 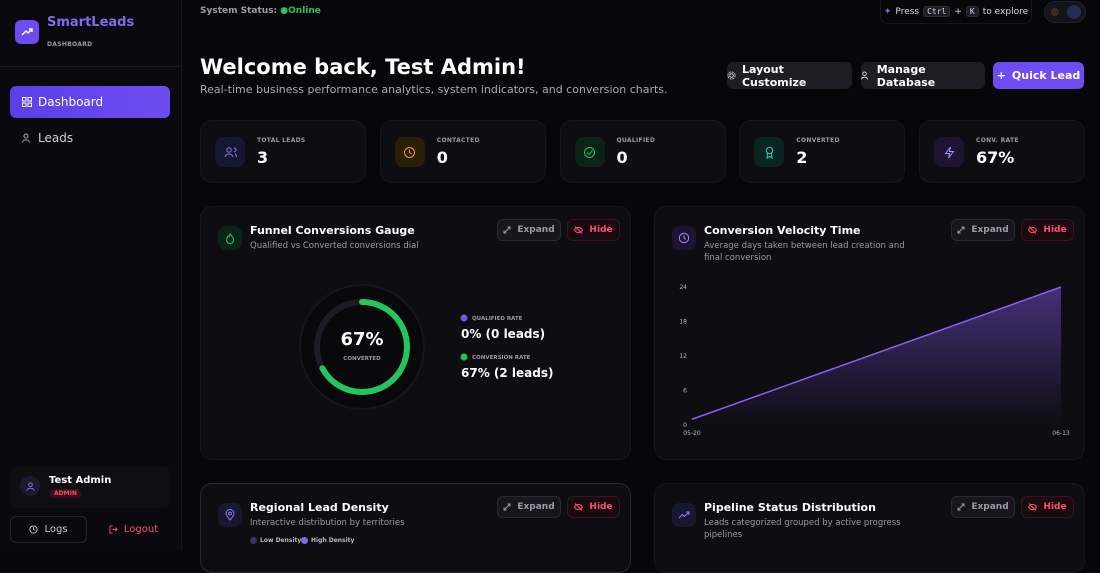 What do you see at coordinates (579, 230) in the screenshot?
I see `hide-icon` at bounding box center [579, 230].